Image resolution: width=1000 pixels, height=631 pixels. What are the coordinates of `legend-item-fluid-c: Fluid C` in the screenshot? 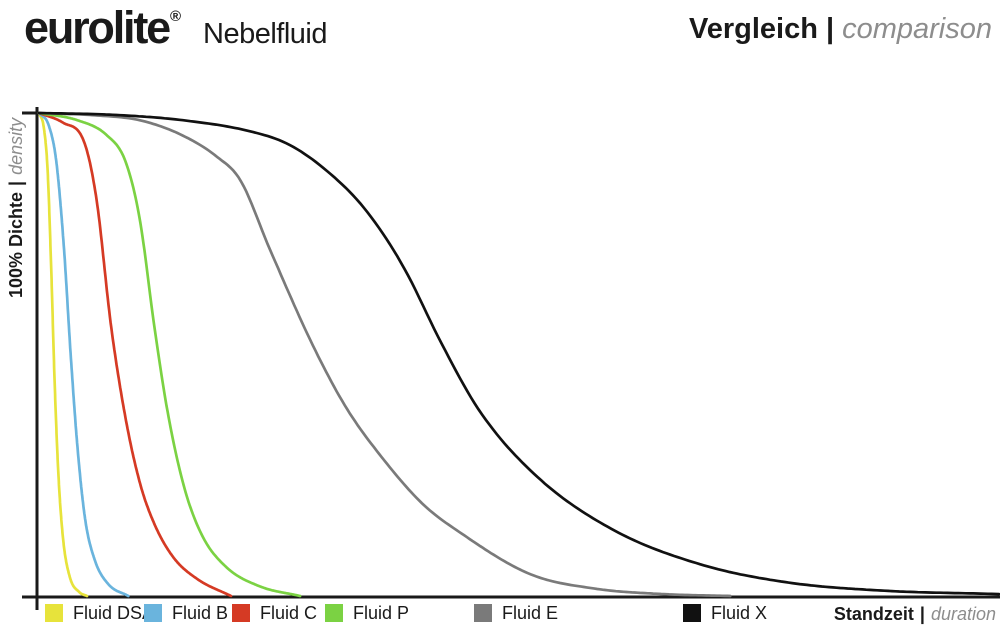 It's located at (274, 613).